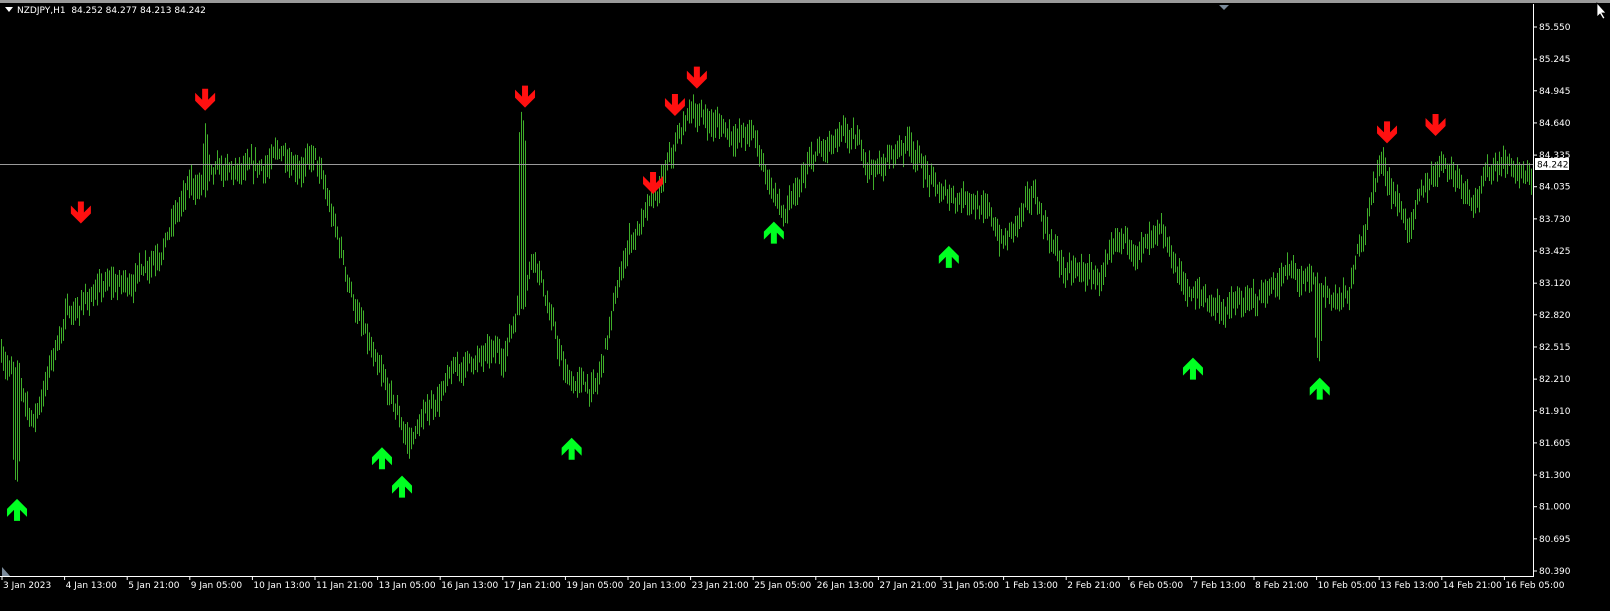  What do you see at coordinates (594, 586) in the screenshot?
I see `time-tick-label: 19 Jan 05:00` at bounding box center [594, 586].